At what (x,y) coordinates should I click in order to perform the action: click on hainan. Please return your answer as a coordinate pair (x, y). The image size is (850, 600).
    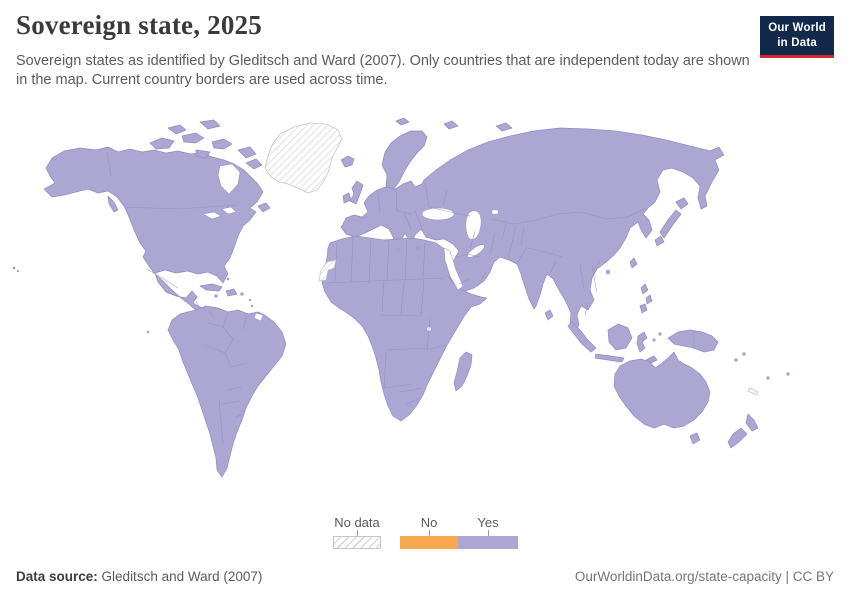
    Looking at the image, I should click on (608, 272).